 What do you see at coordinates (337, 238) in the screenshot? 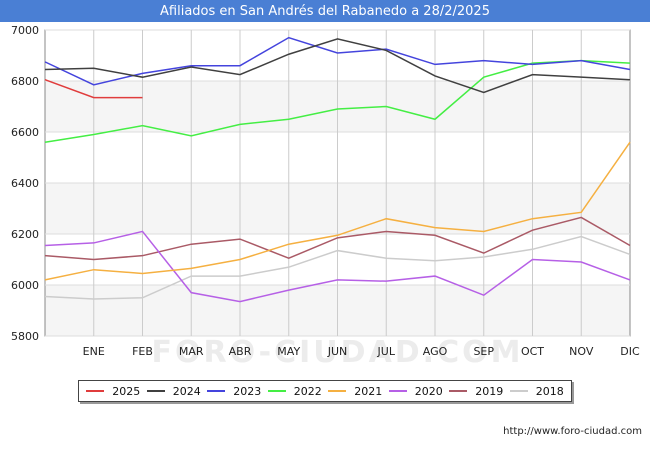
I see `series-line-2019` at bounding box center [337, 238].